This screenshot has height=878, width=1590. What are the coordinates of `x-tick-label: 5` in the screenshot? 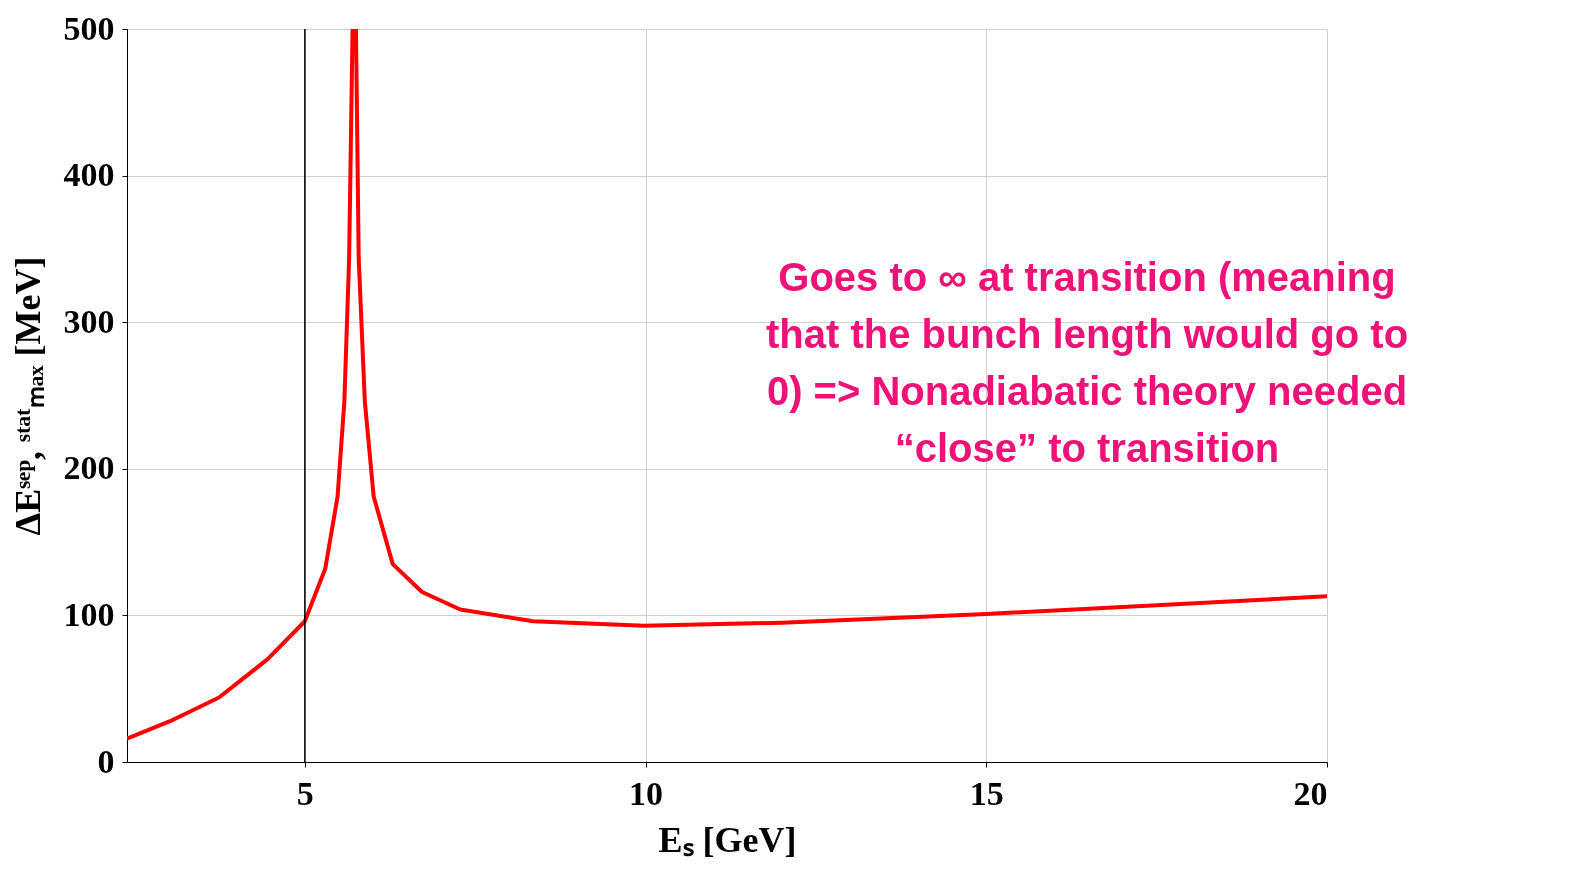 It's located at (305, 793).